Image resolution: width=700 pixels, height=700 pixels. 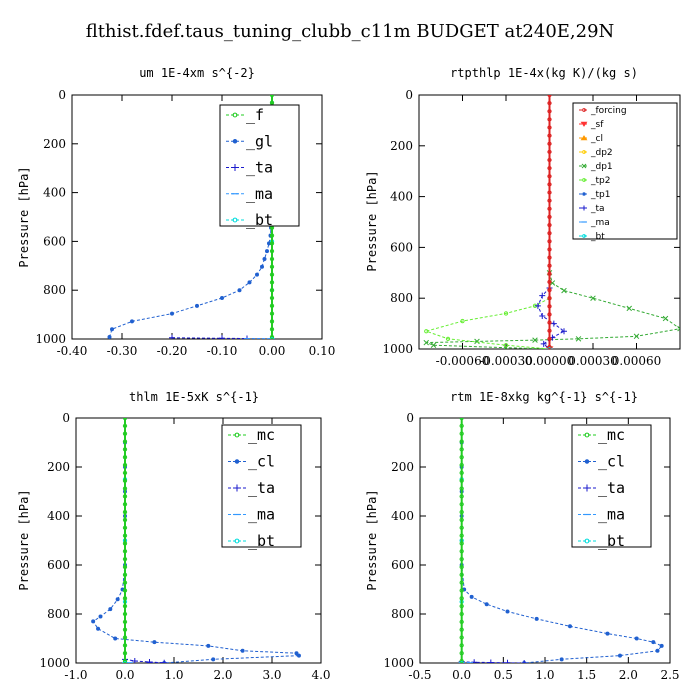 What do you see at coordinates (72, 351) in the screenshot?
I see `x-tick-label: -0.40` at bounding box center [72, 351].